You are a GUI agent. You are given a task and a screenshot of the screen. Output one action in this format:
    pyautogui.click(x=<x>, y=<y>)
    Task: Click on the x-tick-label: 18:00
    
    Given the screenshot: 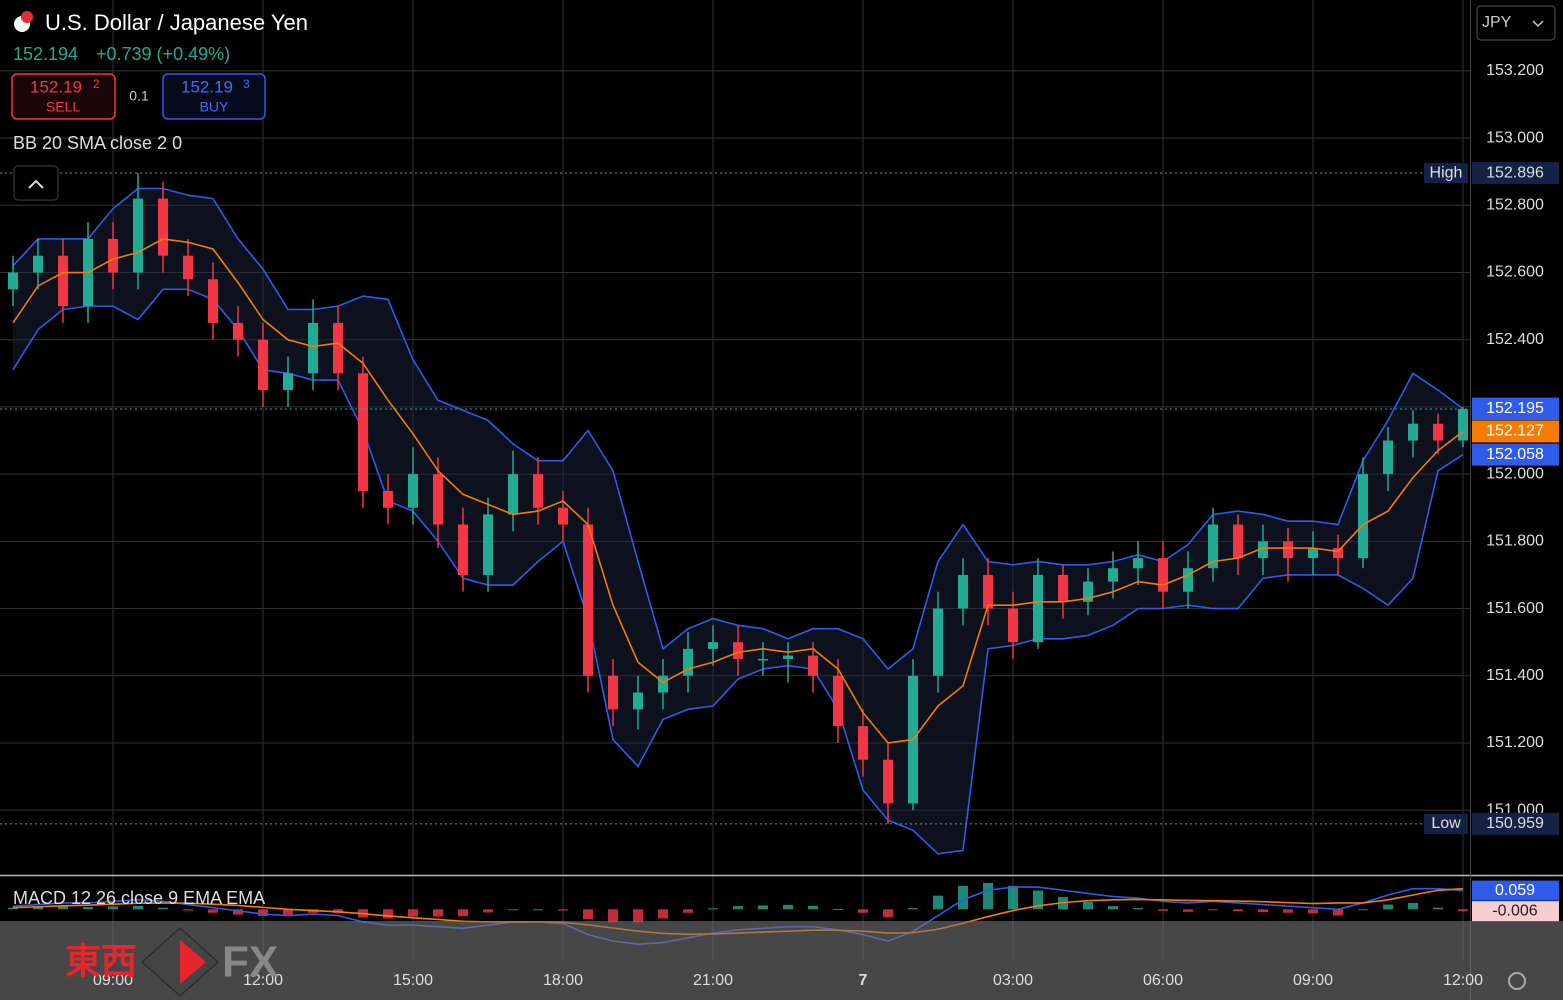 What is the action you would take?
    pyautogui.click(x=563, y=980)
    